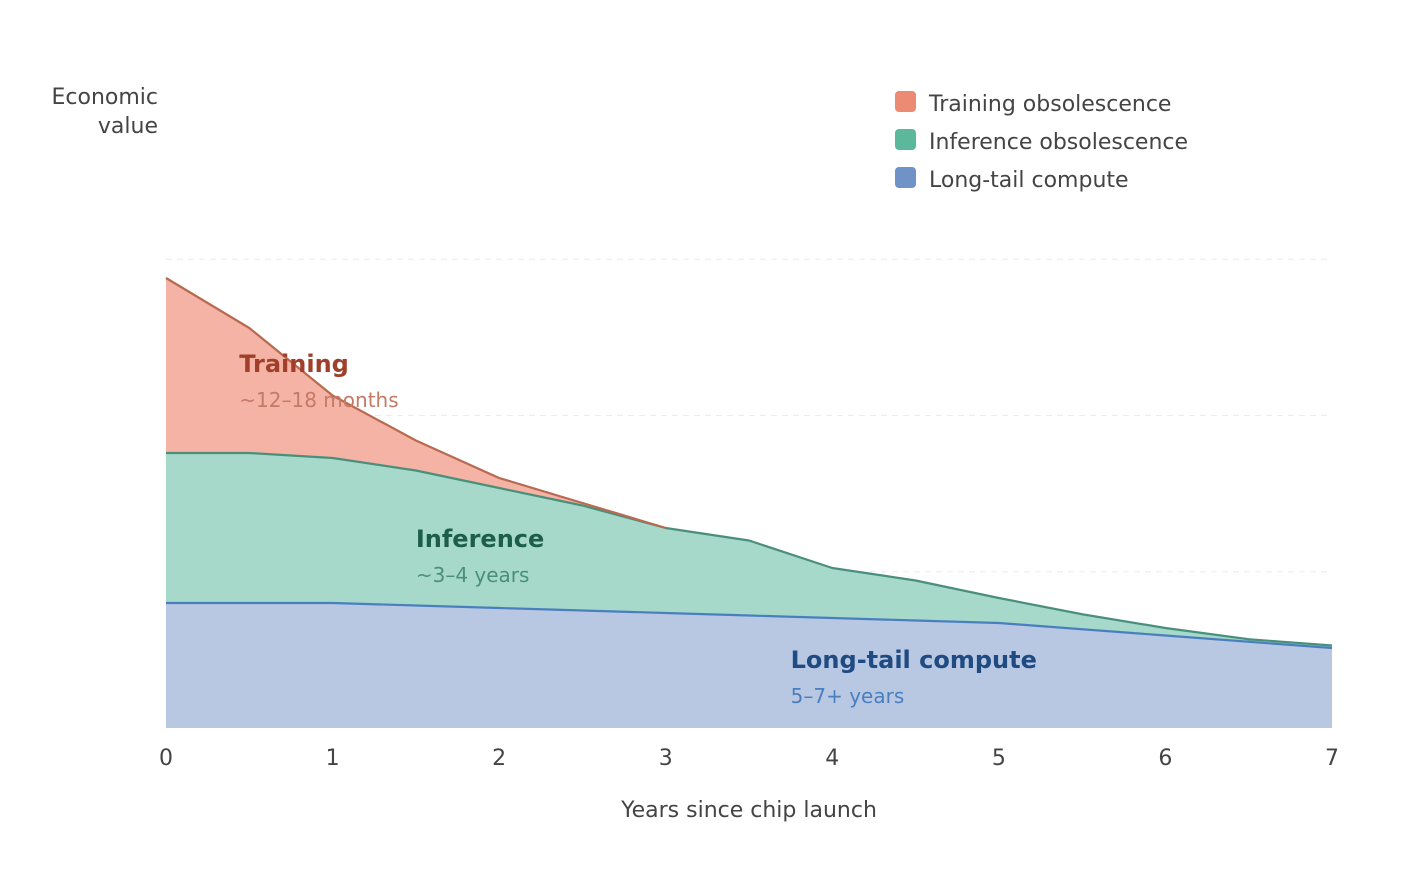 The width and height of the screenshot is (1416, 896). What do you see at coordinates (416, 403) in the screenshot?
I see `line-training-obsolescence` at bounding box center [416, 403].